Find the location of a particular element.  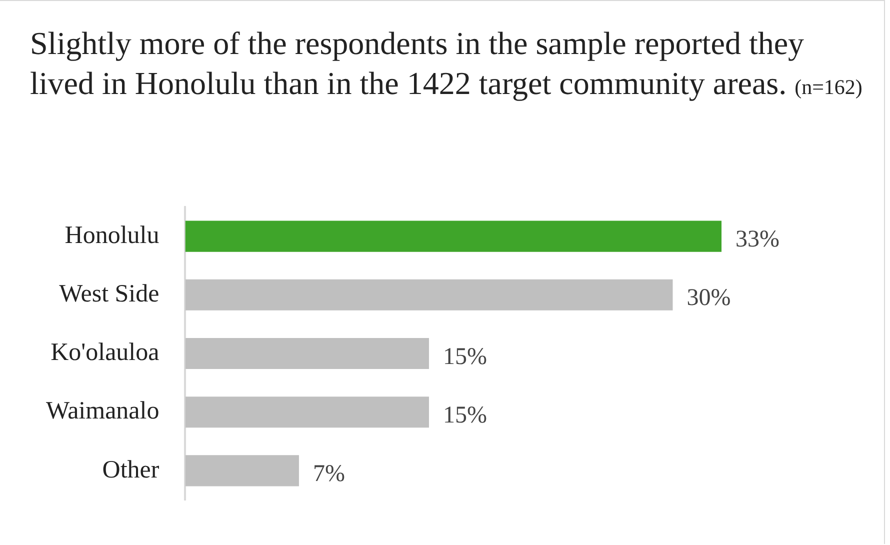

data-label: 33% is located at coordinates (758, 239).